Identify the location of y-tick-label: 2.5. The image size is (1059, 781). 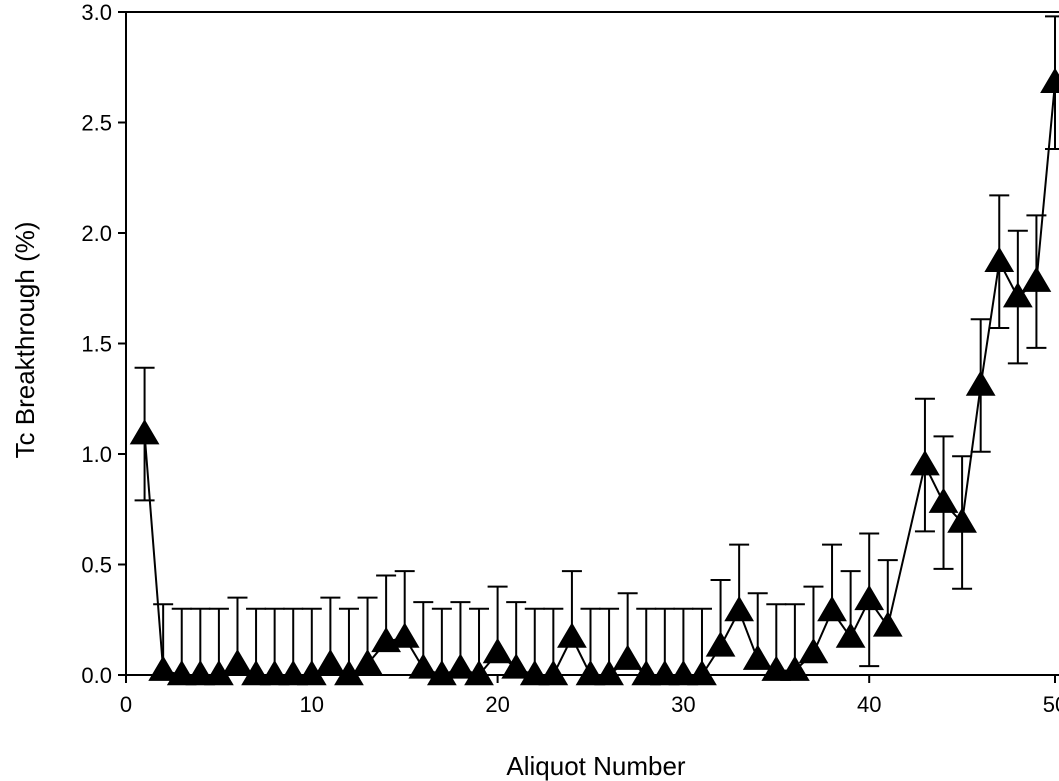
(96, 123).